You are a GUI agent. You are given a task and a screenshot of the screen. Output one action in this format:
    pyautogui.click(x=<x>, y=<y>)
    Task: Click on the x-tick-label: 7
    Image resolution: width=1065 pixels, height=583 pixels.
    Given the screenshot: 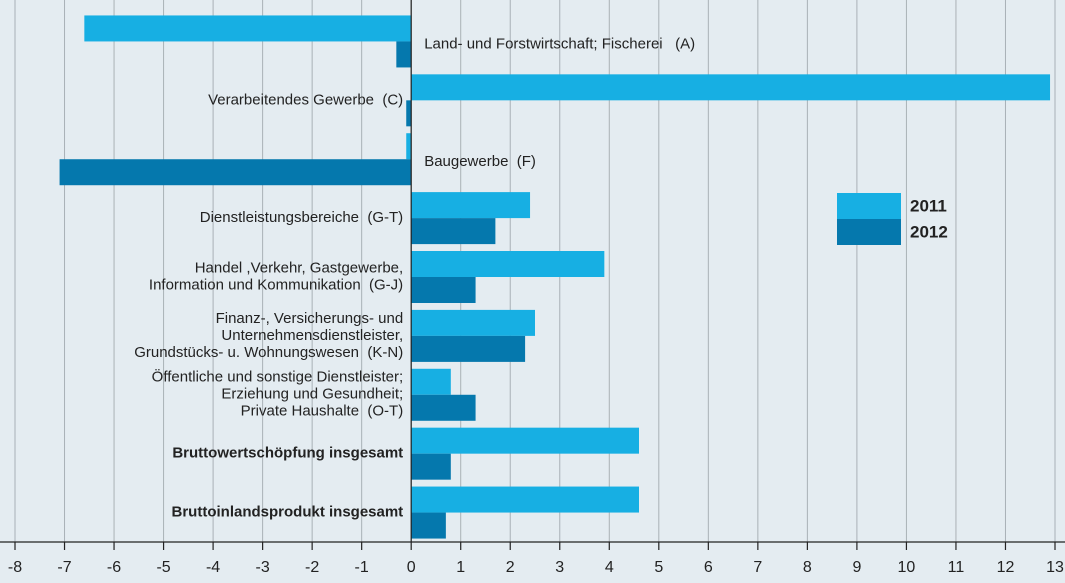 What is the action you would take?
    pyautogui.click(x=757, y=567)
    